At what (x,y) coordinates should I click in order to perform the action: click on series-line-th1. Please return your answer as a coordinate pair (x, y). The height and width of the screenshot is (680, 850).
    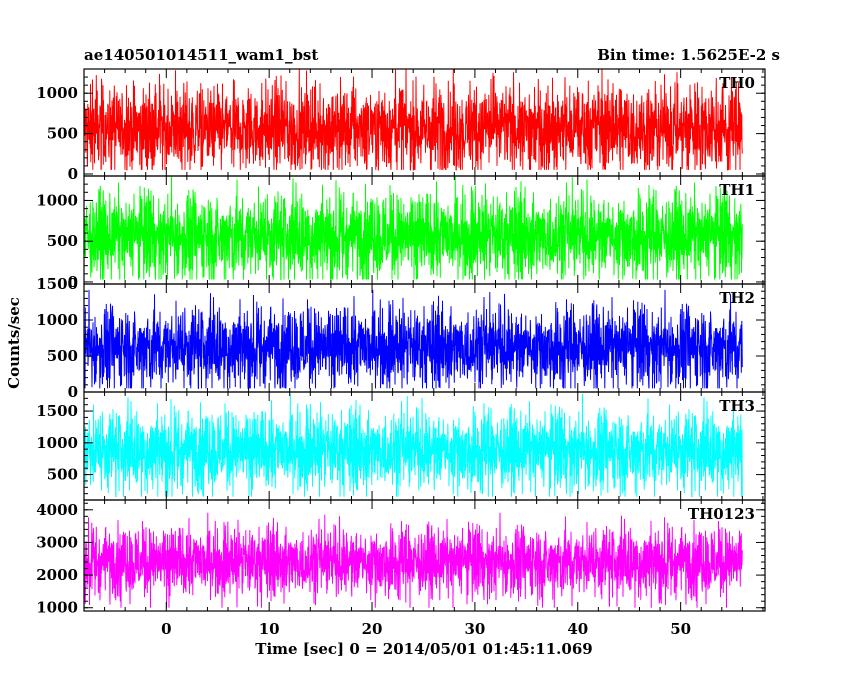
    Looking at the image, I should click on (413, 228).